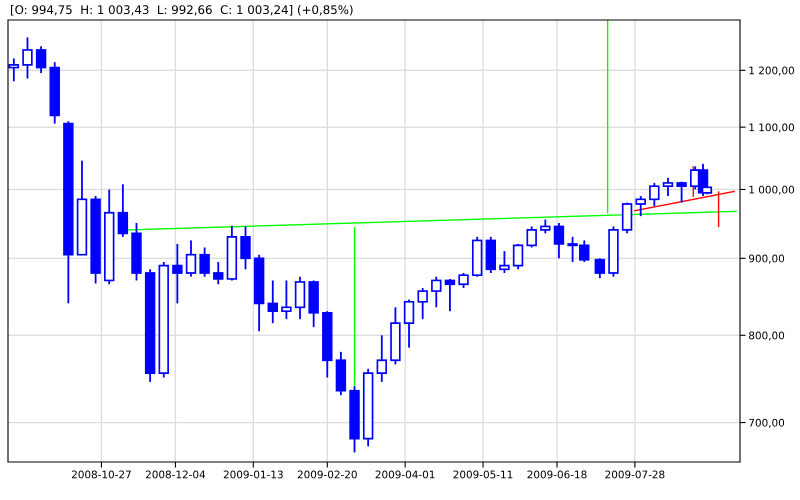  I want to click on y-tick-label: 900,00, so click(766, 259).